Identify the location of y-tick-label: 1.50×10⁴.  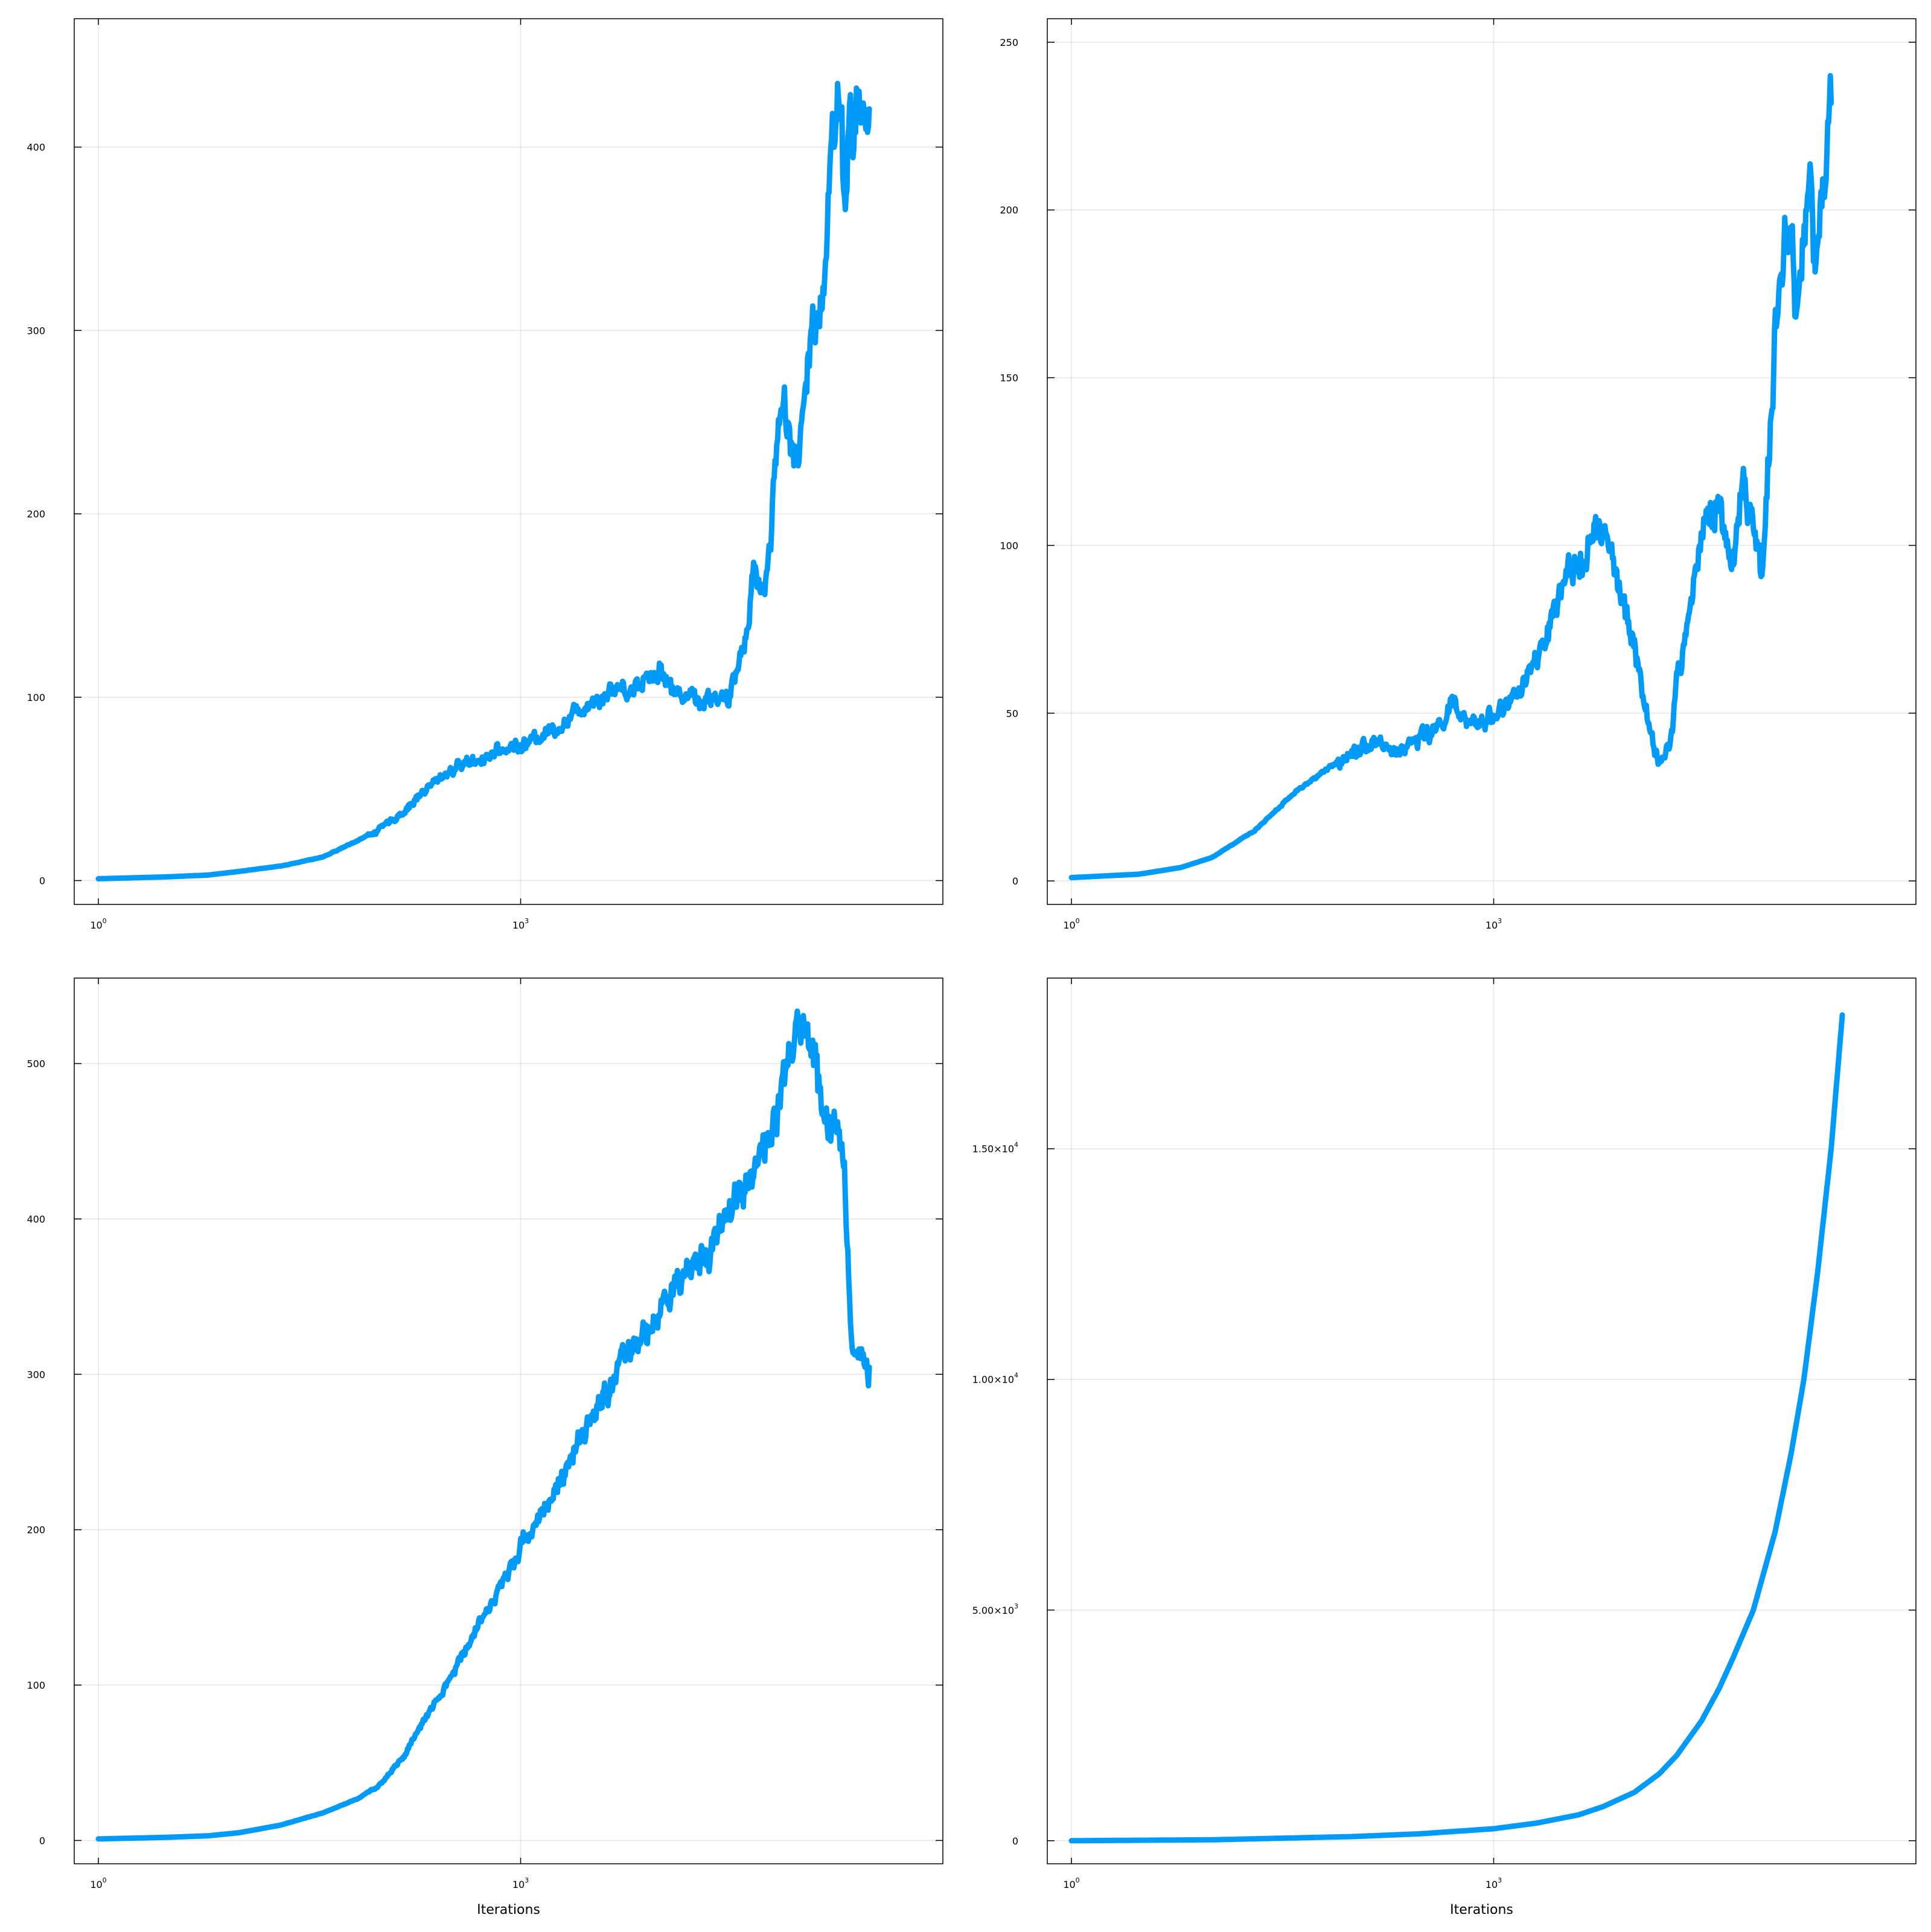
(995, 1148).